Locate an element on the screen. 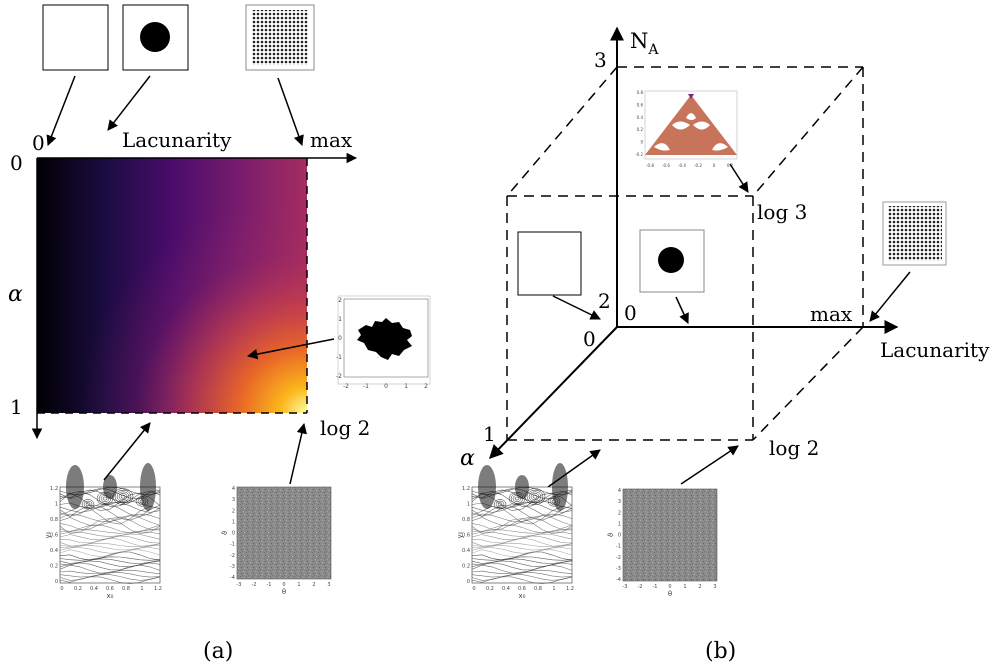  triangle-tick-x: -0.6 is located at coordinates (666, 165).